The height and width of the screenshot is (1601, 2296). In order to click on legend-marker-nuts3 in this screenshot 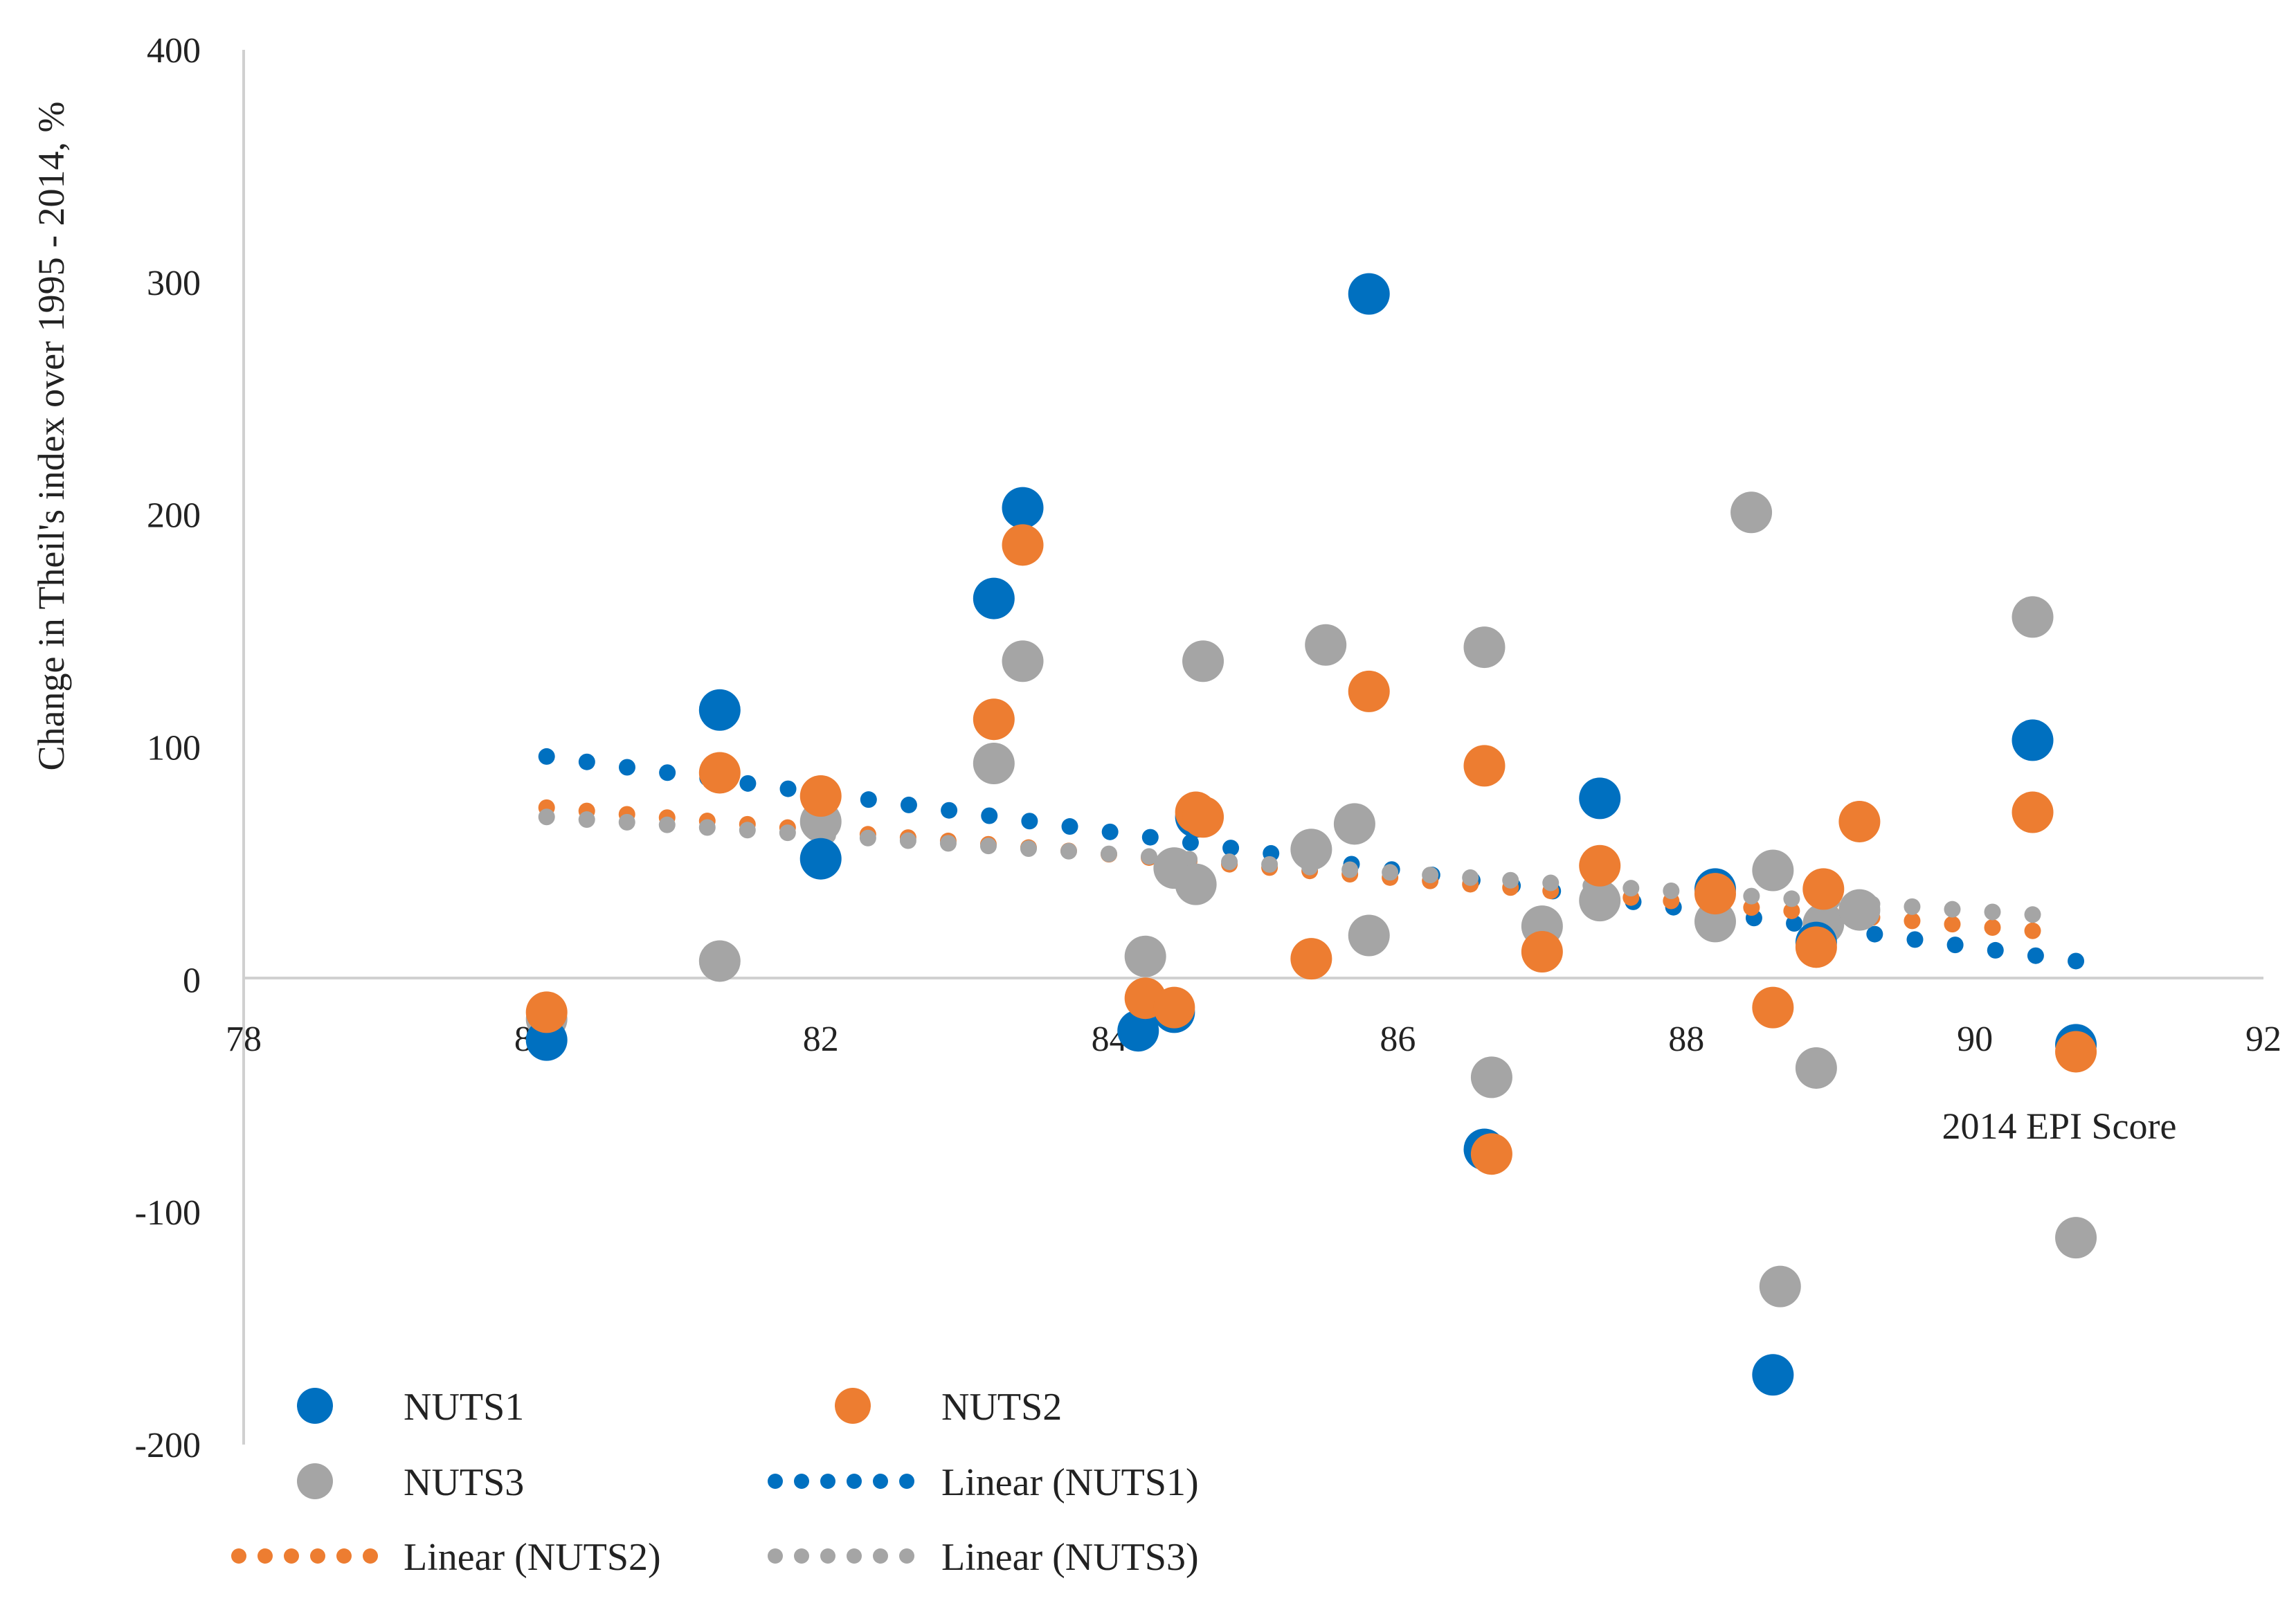, I will do `click(315, 1481)`.